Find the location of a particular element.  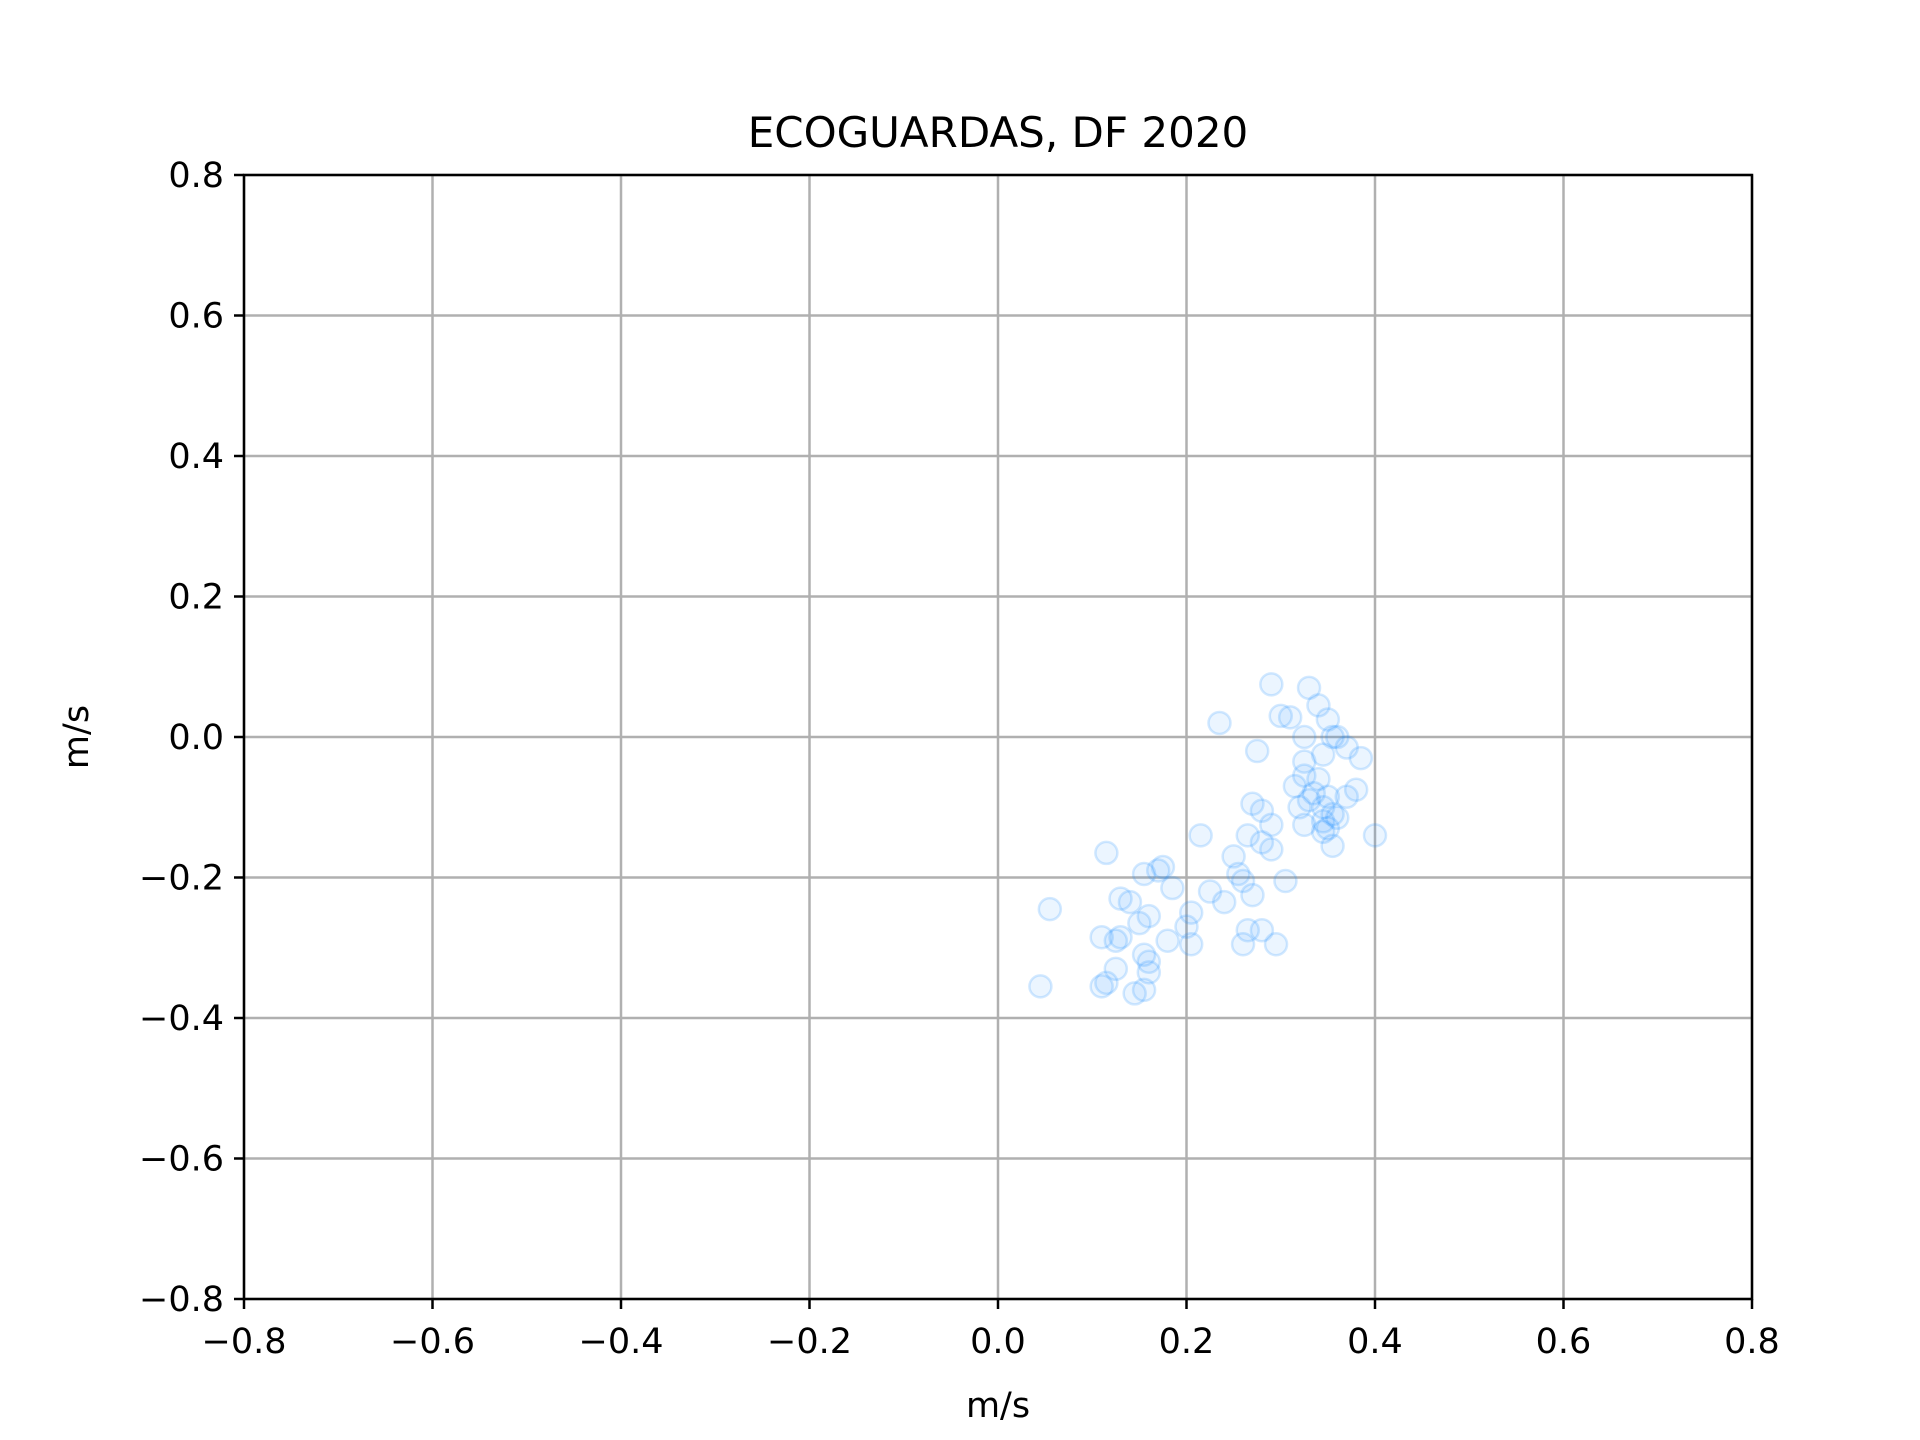

x-tick-label: 0.2 is located at coordinates (1187, 1342).